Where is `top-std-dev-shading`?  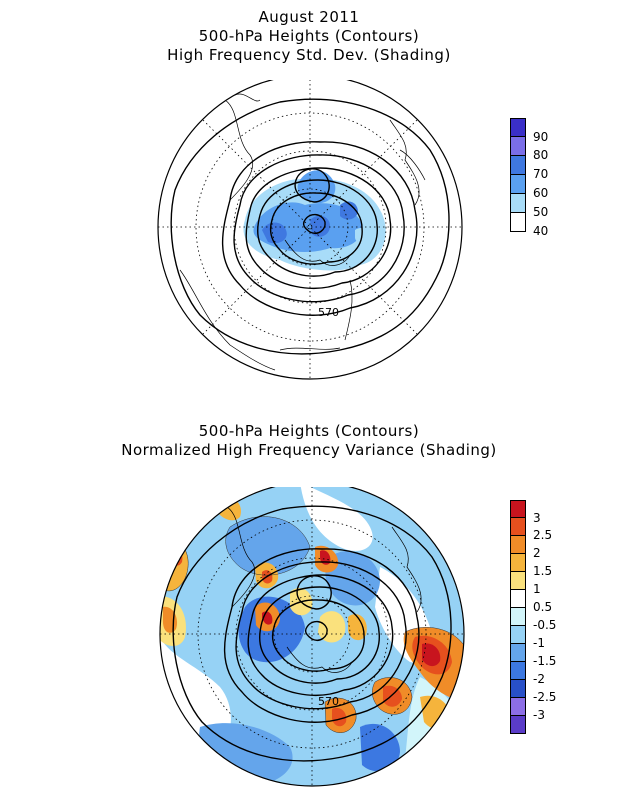 top-std-dev-shading is located at coordinates (314, 220).